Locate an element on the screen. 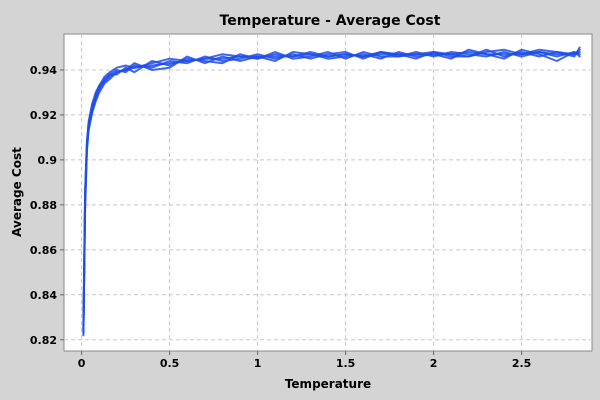 The width and height of the screenshot is (600, 400). x-tick-label: 1.5 is located at coordinates (346, 363).